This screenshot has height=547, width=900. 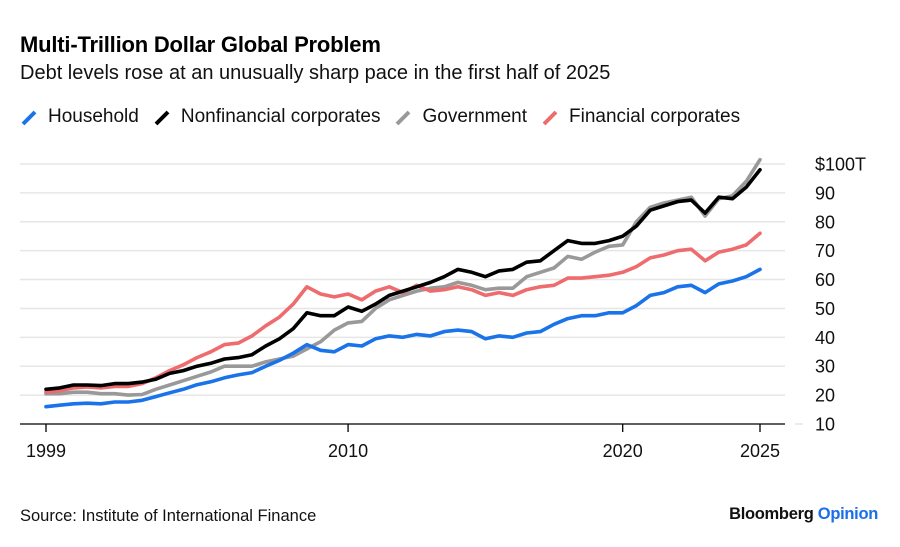 I want to click on legend-swatch-nonfinancial-icon, so click(x=162, y=118).